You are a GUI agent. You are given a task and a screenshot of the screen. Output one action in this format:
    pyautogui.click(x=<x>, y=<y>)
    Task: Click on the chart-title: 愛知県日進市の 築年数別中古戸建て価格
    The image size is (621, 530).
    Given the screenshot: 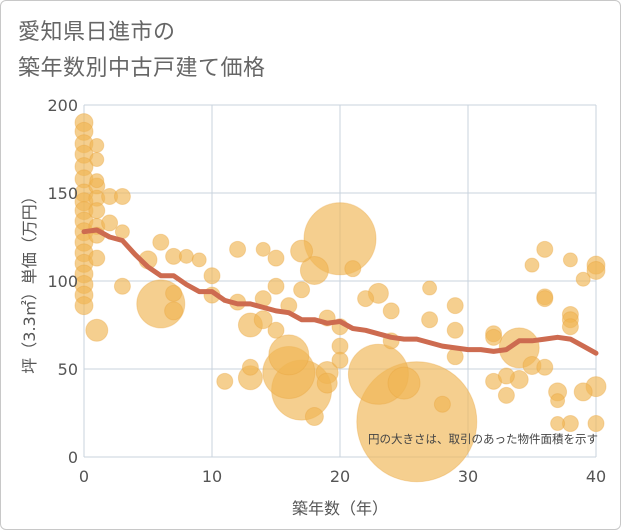 What is the action you would take?
    pyautogui.click(x=142, y=51)
    